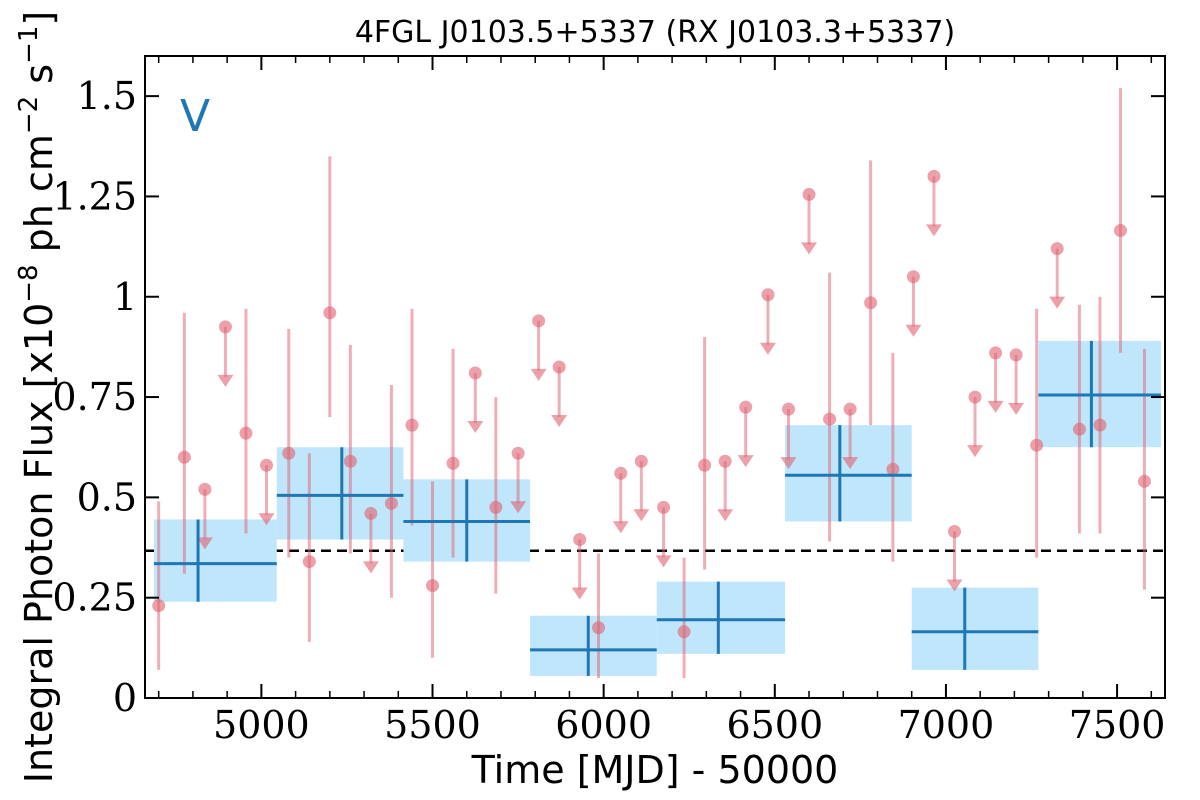 The width and height of the screenshot is (1200, 800). Describe the element at coordinates (1117, 725) in the screenshot. I see `x-tick-label: 7500` at that location.